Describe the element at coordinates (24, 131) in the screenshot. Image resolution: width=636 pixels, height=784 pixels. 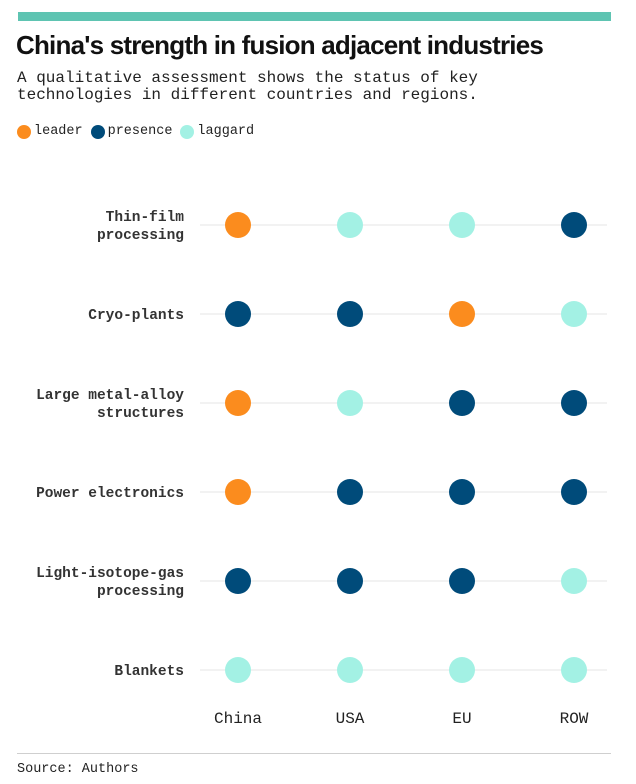
I see `leader-dot-icon` at that location.